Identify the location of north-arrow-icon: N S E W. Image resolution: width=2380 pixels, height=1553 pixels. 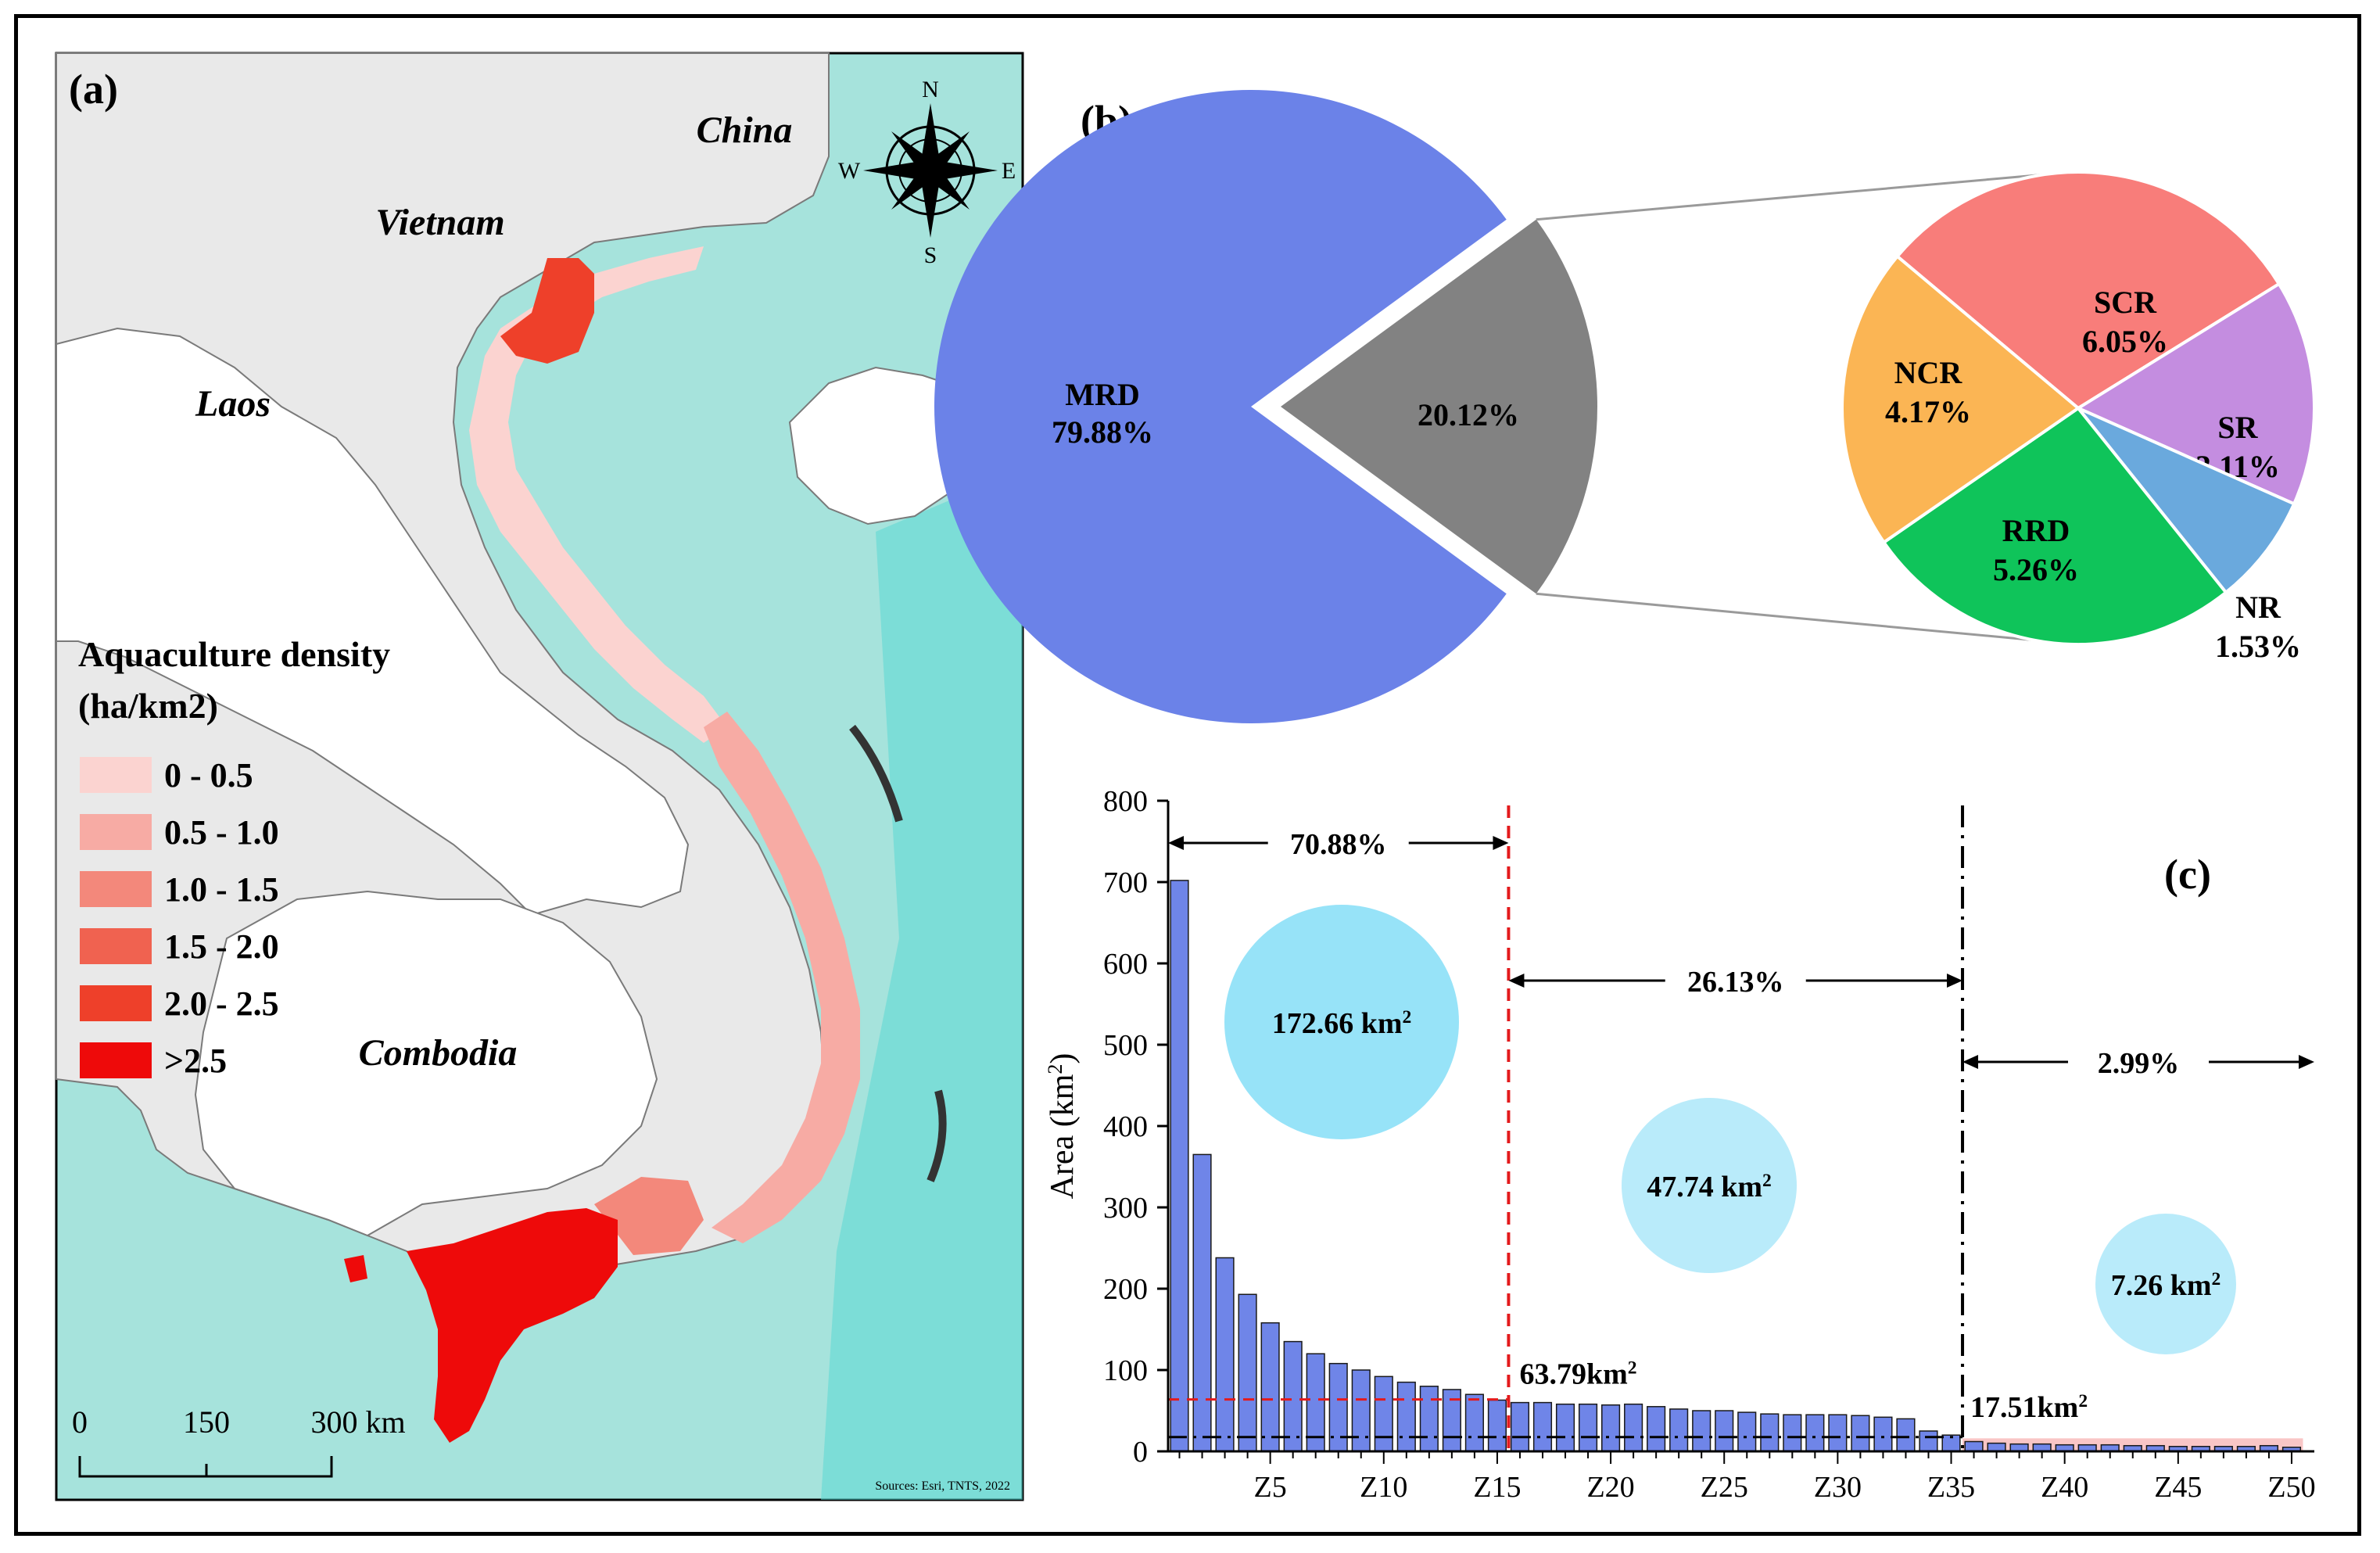
(927, 172).